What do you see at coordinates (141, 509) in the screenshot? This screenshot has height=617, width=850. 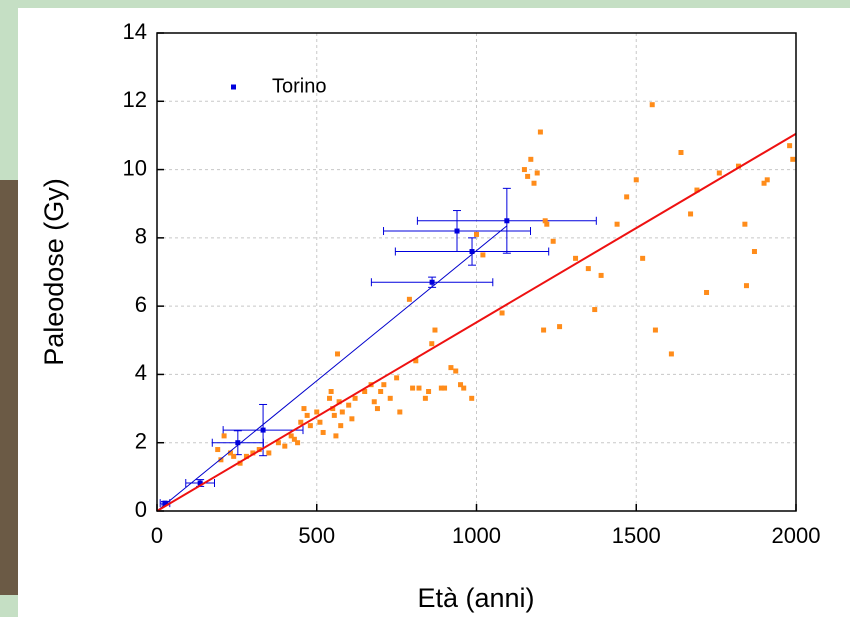 I see `y-tick-label: 0` at bounding box center [141, 509].